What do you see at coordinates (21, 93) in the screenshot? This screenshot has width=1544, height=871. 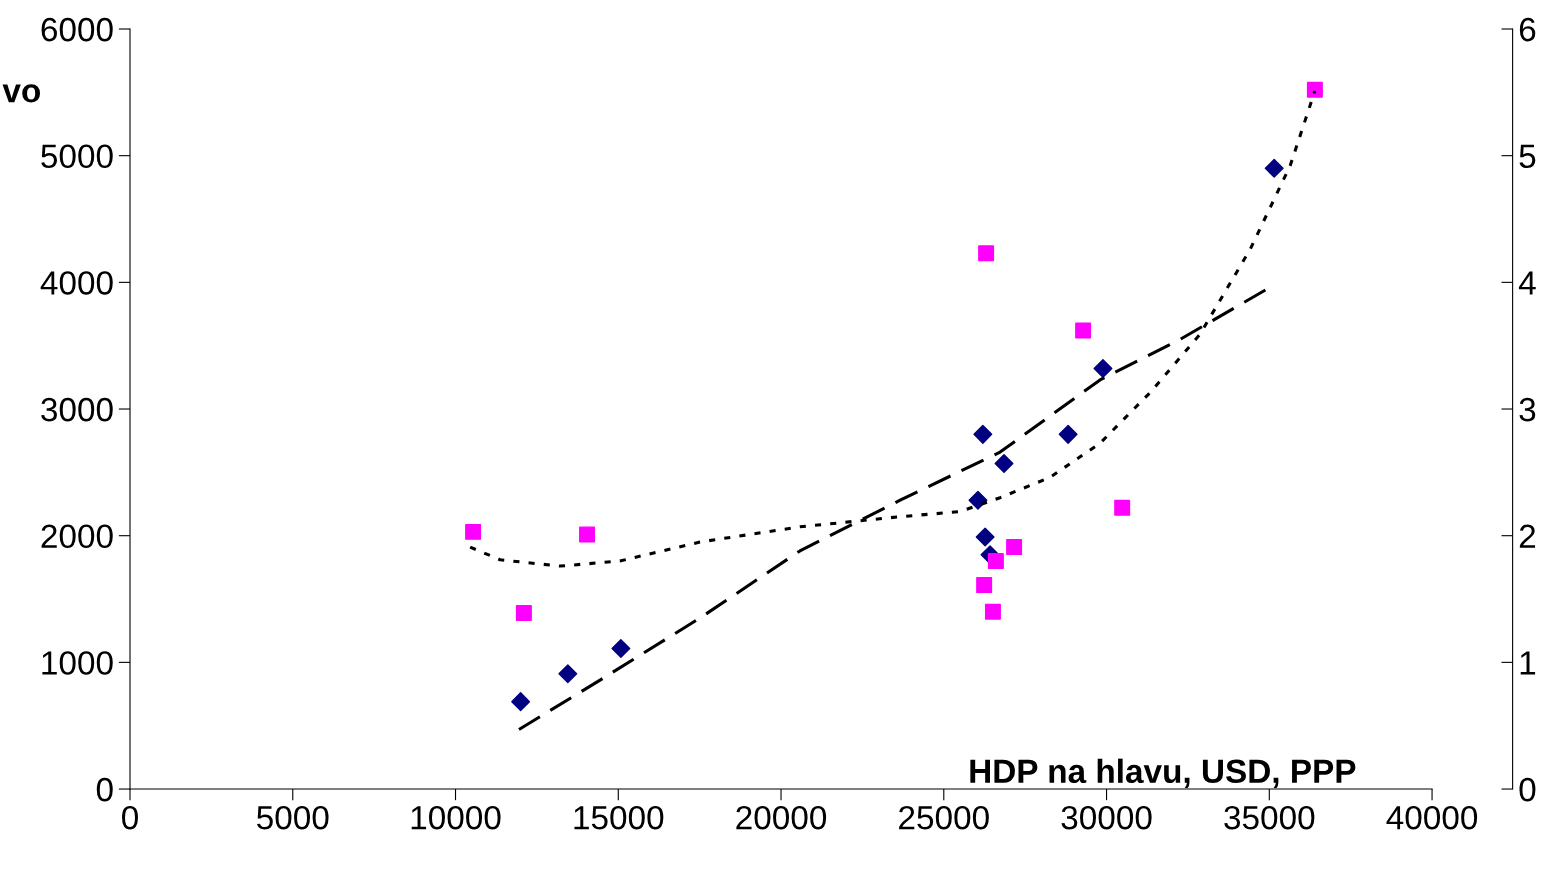 I see `y-axis-title: vo` at bounding box center [21, 93].